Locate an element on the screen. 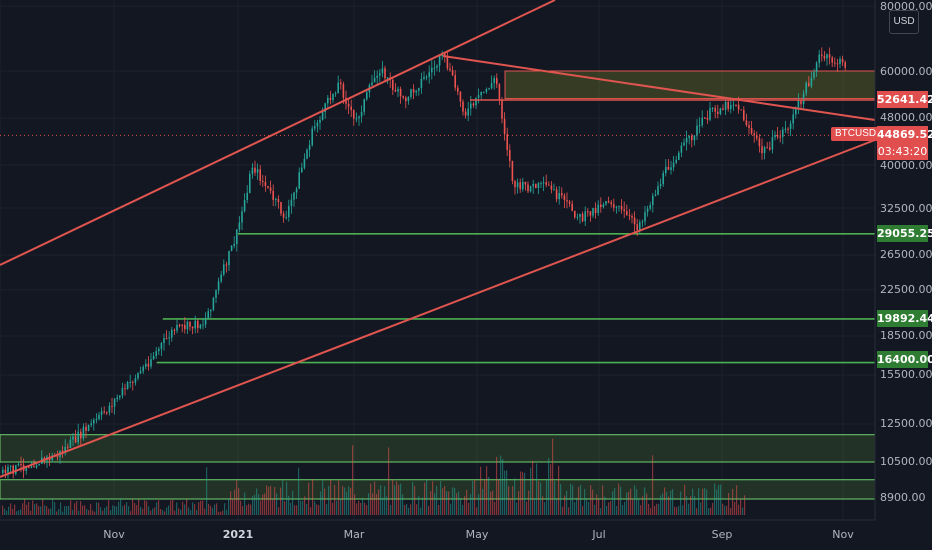 Image resolution: width=932 pixels, height=550 pixels. resistance-price-label: 52641.42 is located at coordinates (904, 99).